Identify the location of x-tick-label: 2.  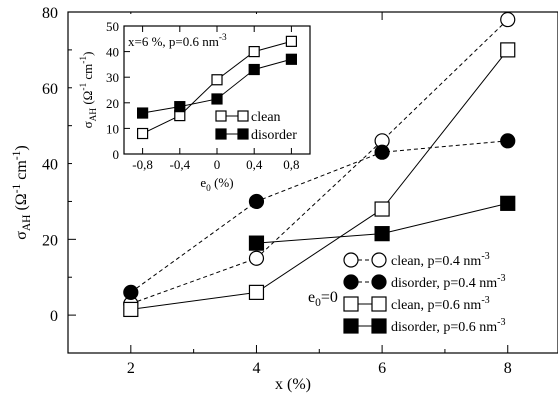
(131, 368).